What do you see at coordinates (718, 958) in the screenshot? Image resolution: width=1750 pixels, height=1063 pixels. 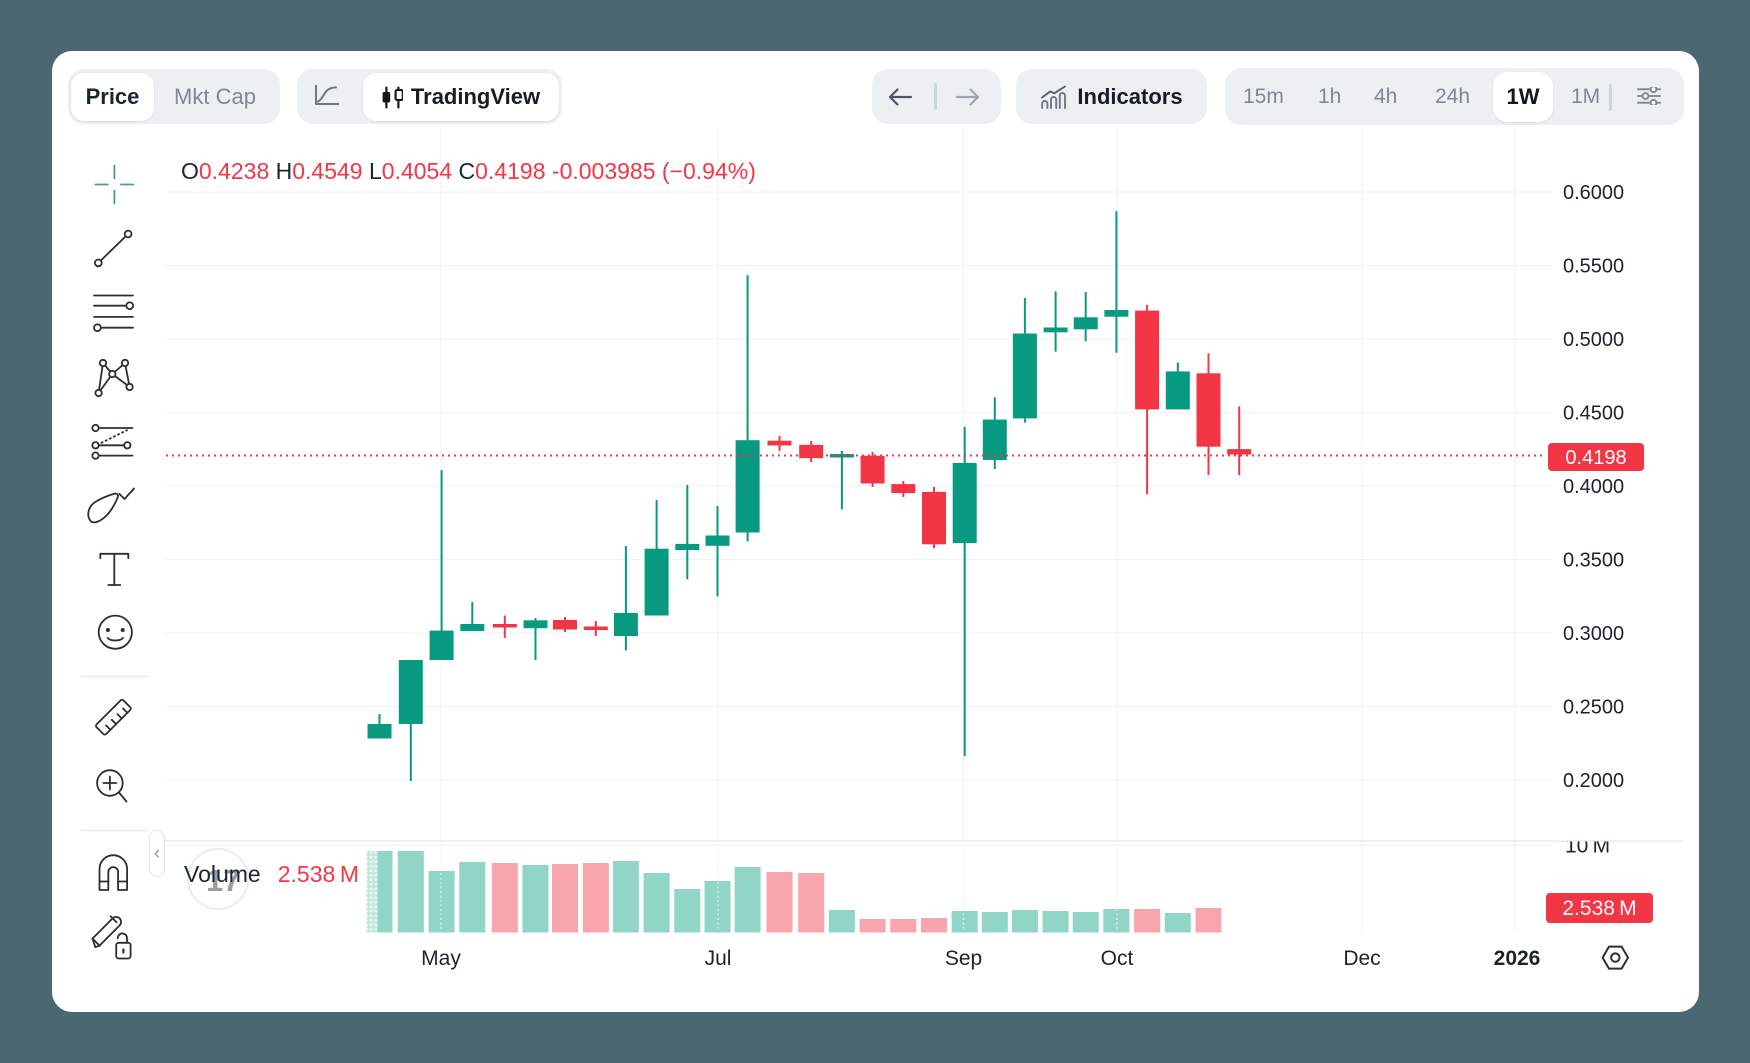 I see `svg-text: Jul` at bounding box center [718, 958].